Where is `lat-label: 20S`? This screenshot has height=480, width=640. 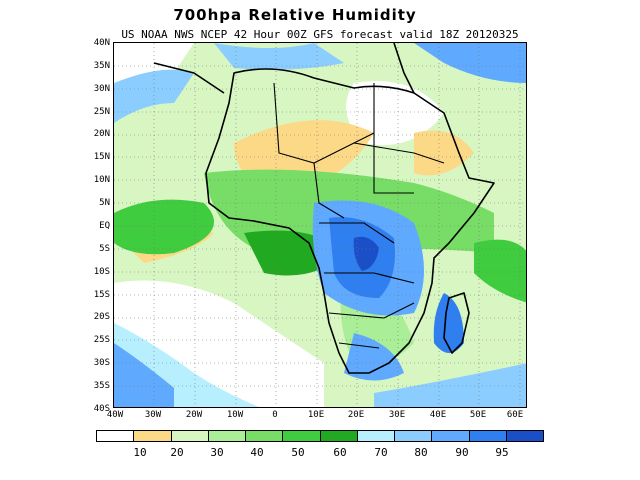
lat-label: 20S is located at coordinates (101, 317).